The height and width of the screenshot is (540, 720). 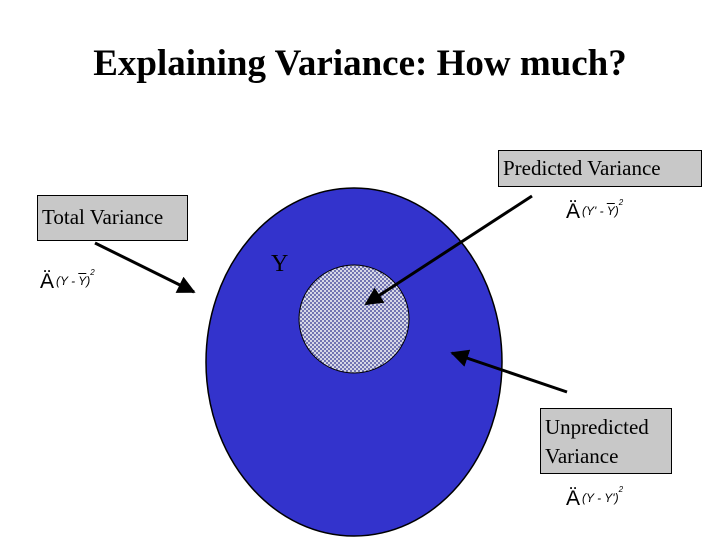 I want to click on unpredicted-variance-arrow, so click(x=509, y=371).